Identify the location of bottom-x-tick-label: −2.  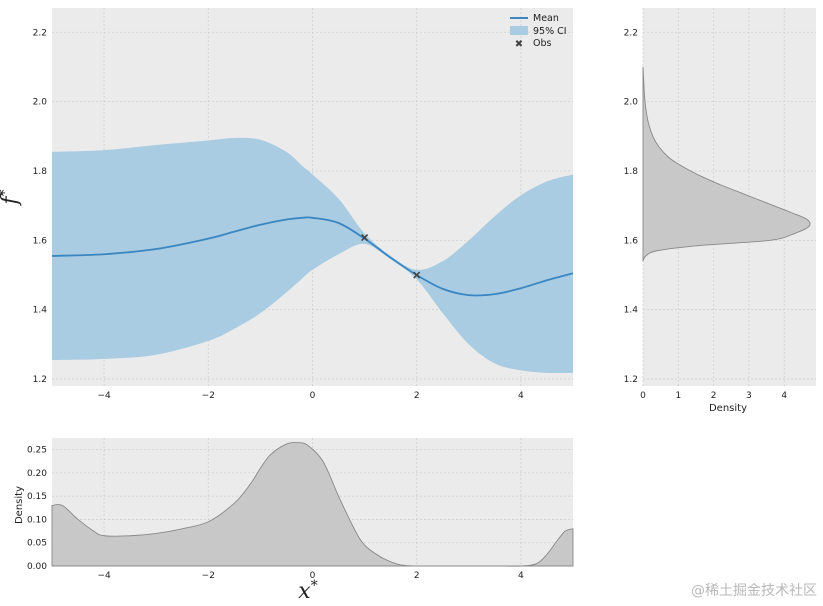
(208, 576).